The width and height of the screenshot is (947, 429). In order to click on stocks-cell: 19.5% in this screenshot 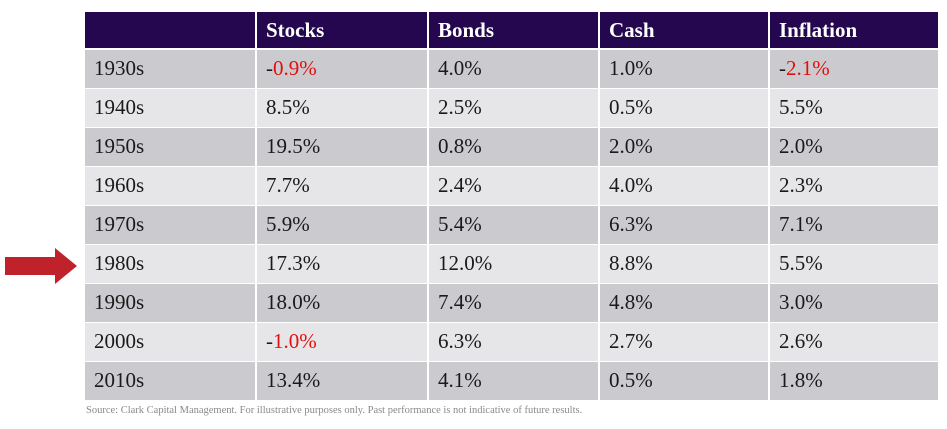, I will do `click(342, 147)`.